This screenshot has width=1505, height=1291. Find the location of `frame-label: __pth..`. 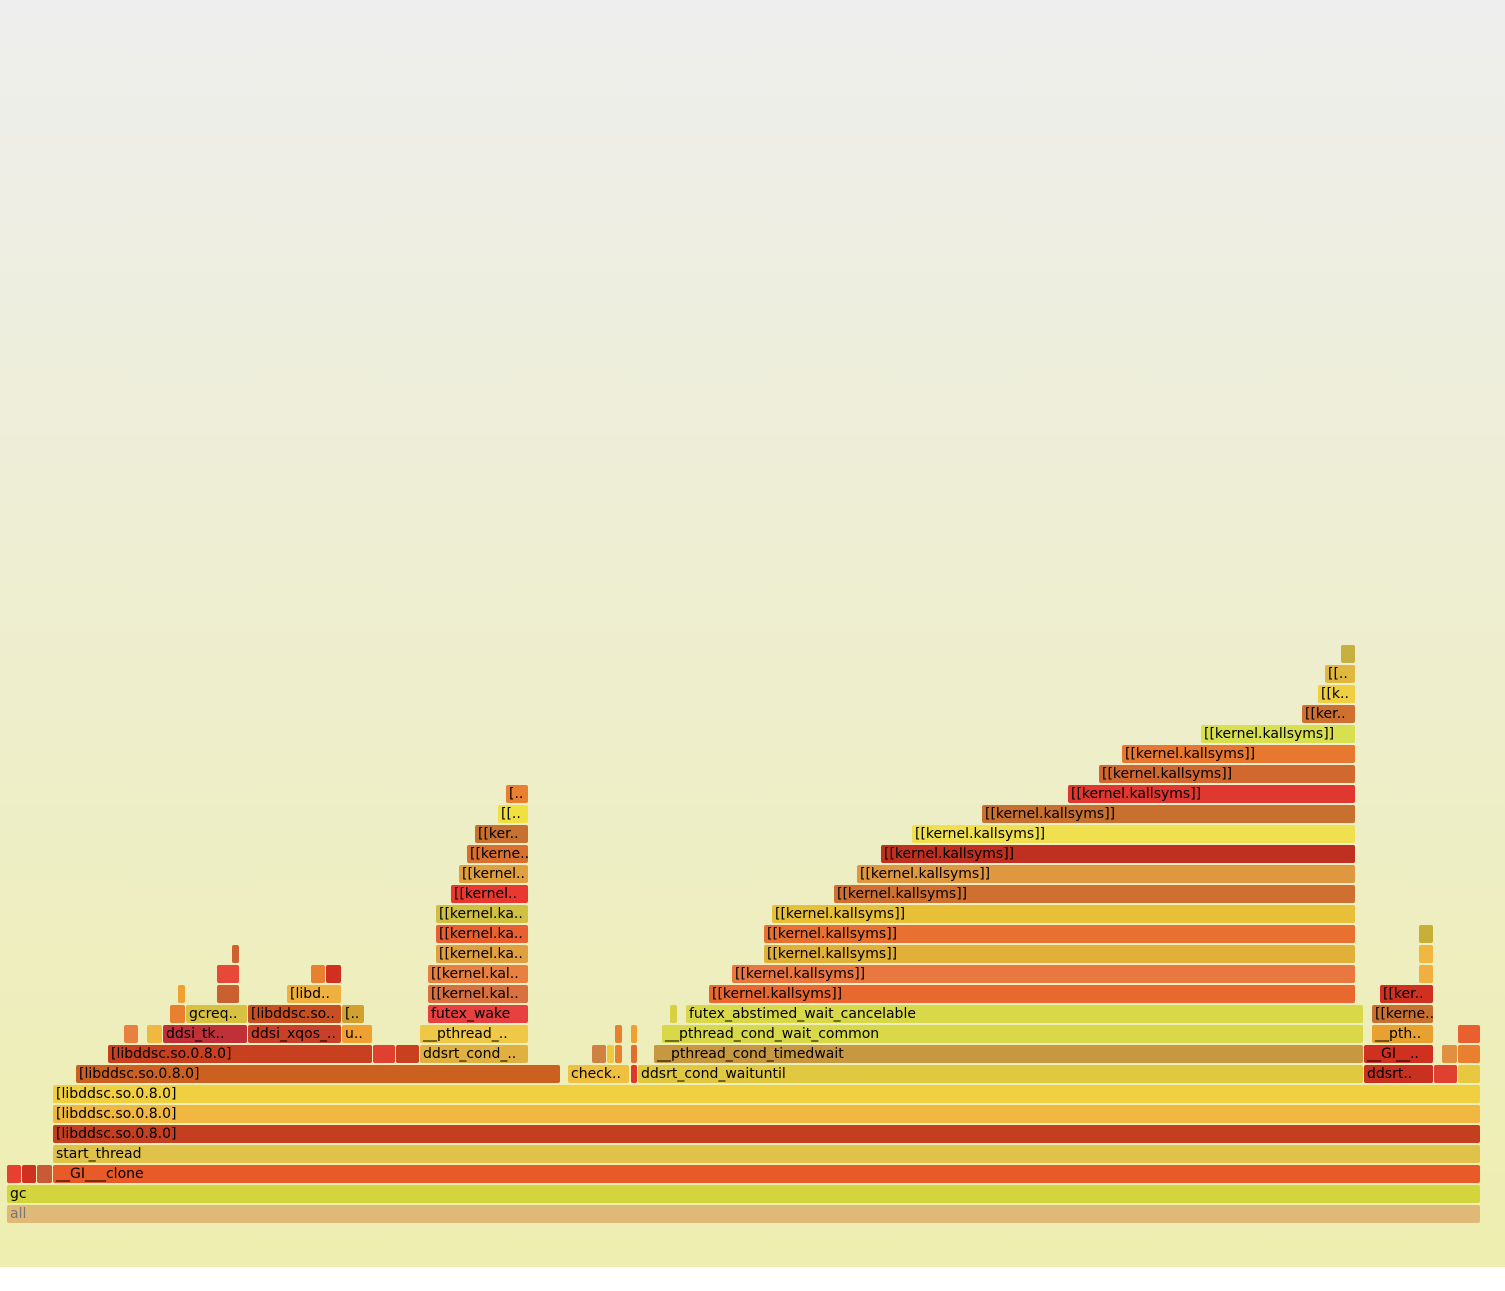

frame-label: __pth.. is located at coordinates (1397, 1034).